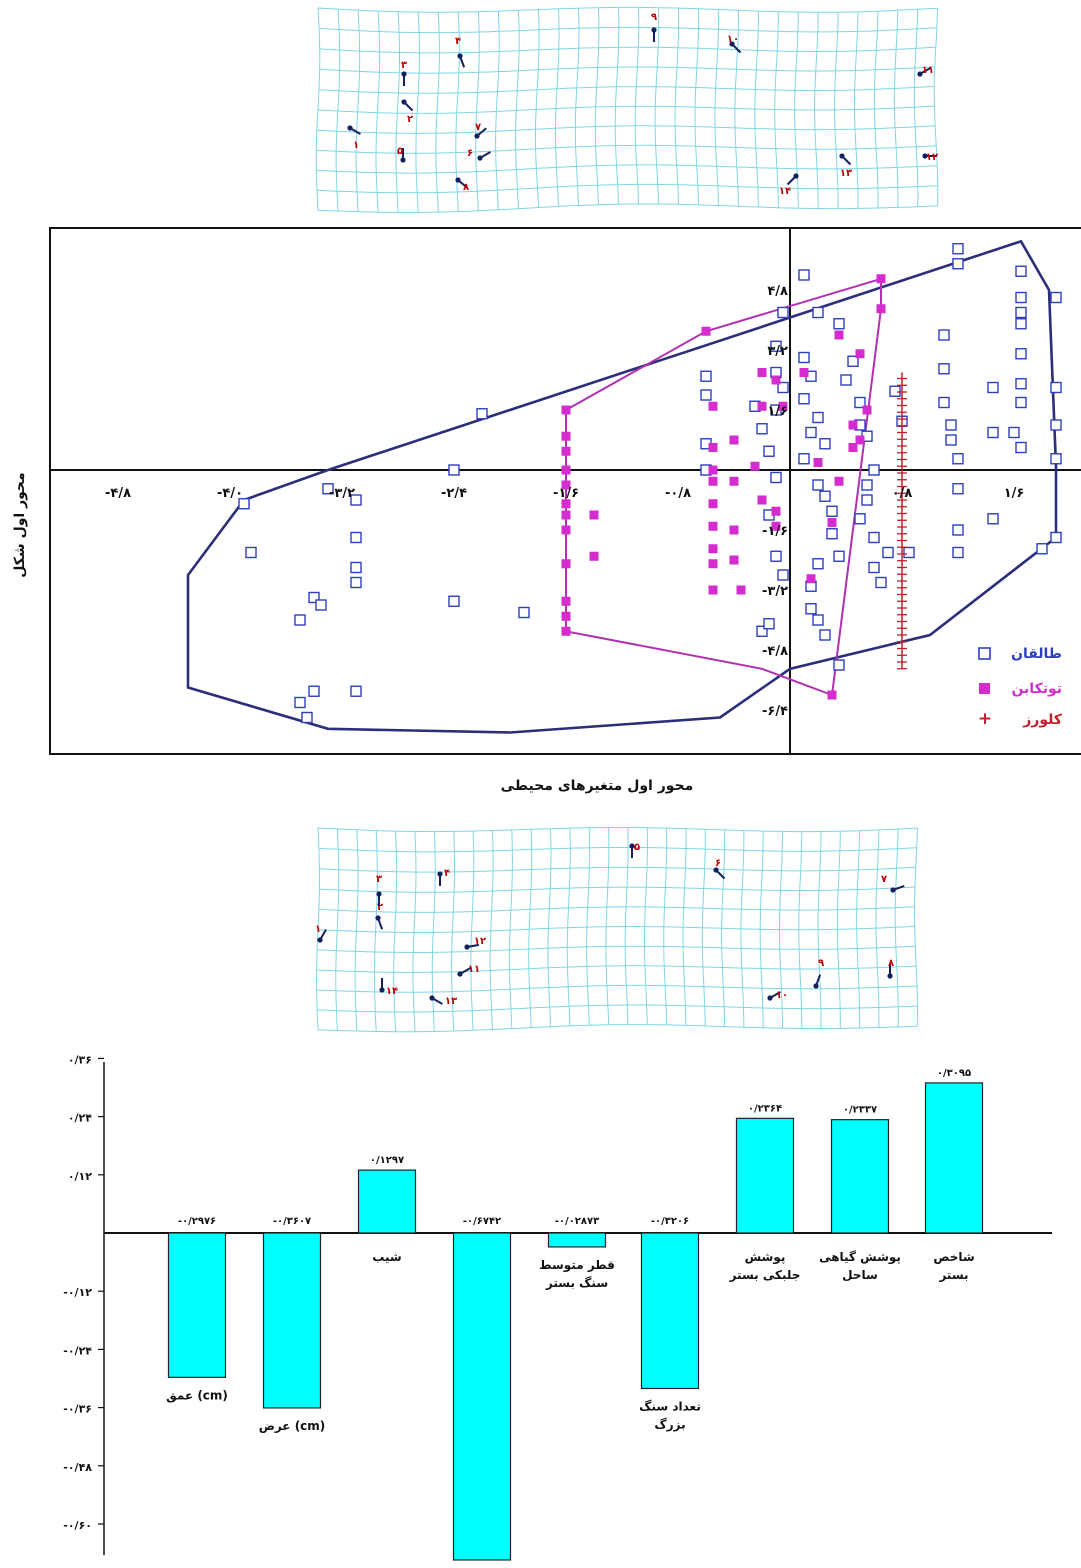 The image size is (1081, 1568). I want to click on legend-label-taleqan: طالقان, so click(1036, 654).